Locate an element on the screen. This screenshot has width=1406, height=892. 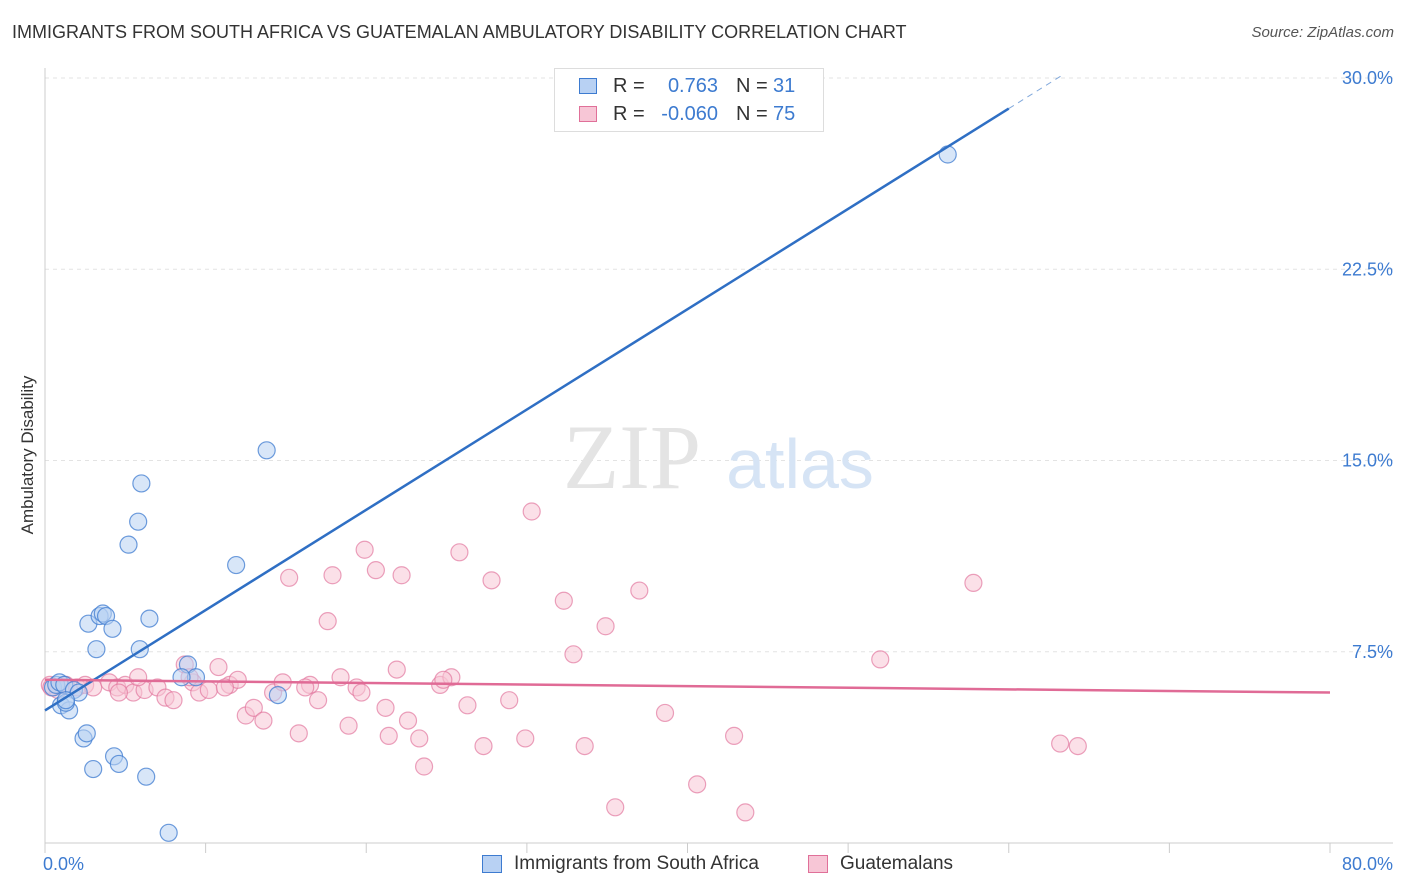
n-value: 31 is located at coordinates (784, 86).